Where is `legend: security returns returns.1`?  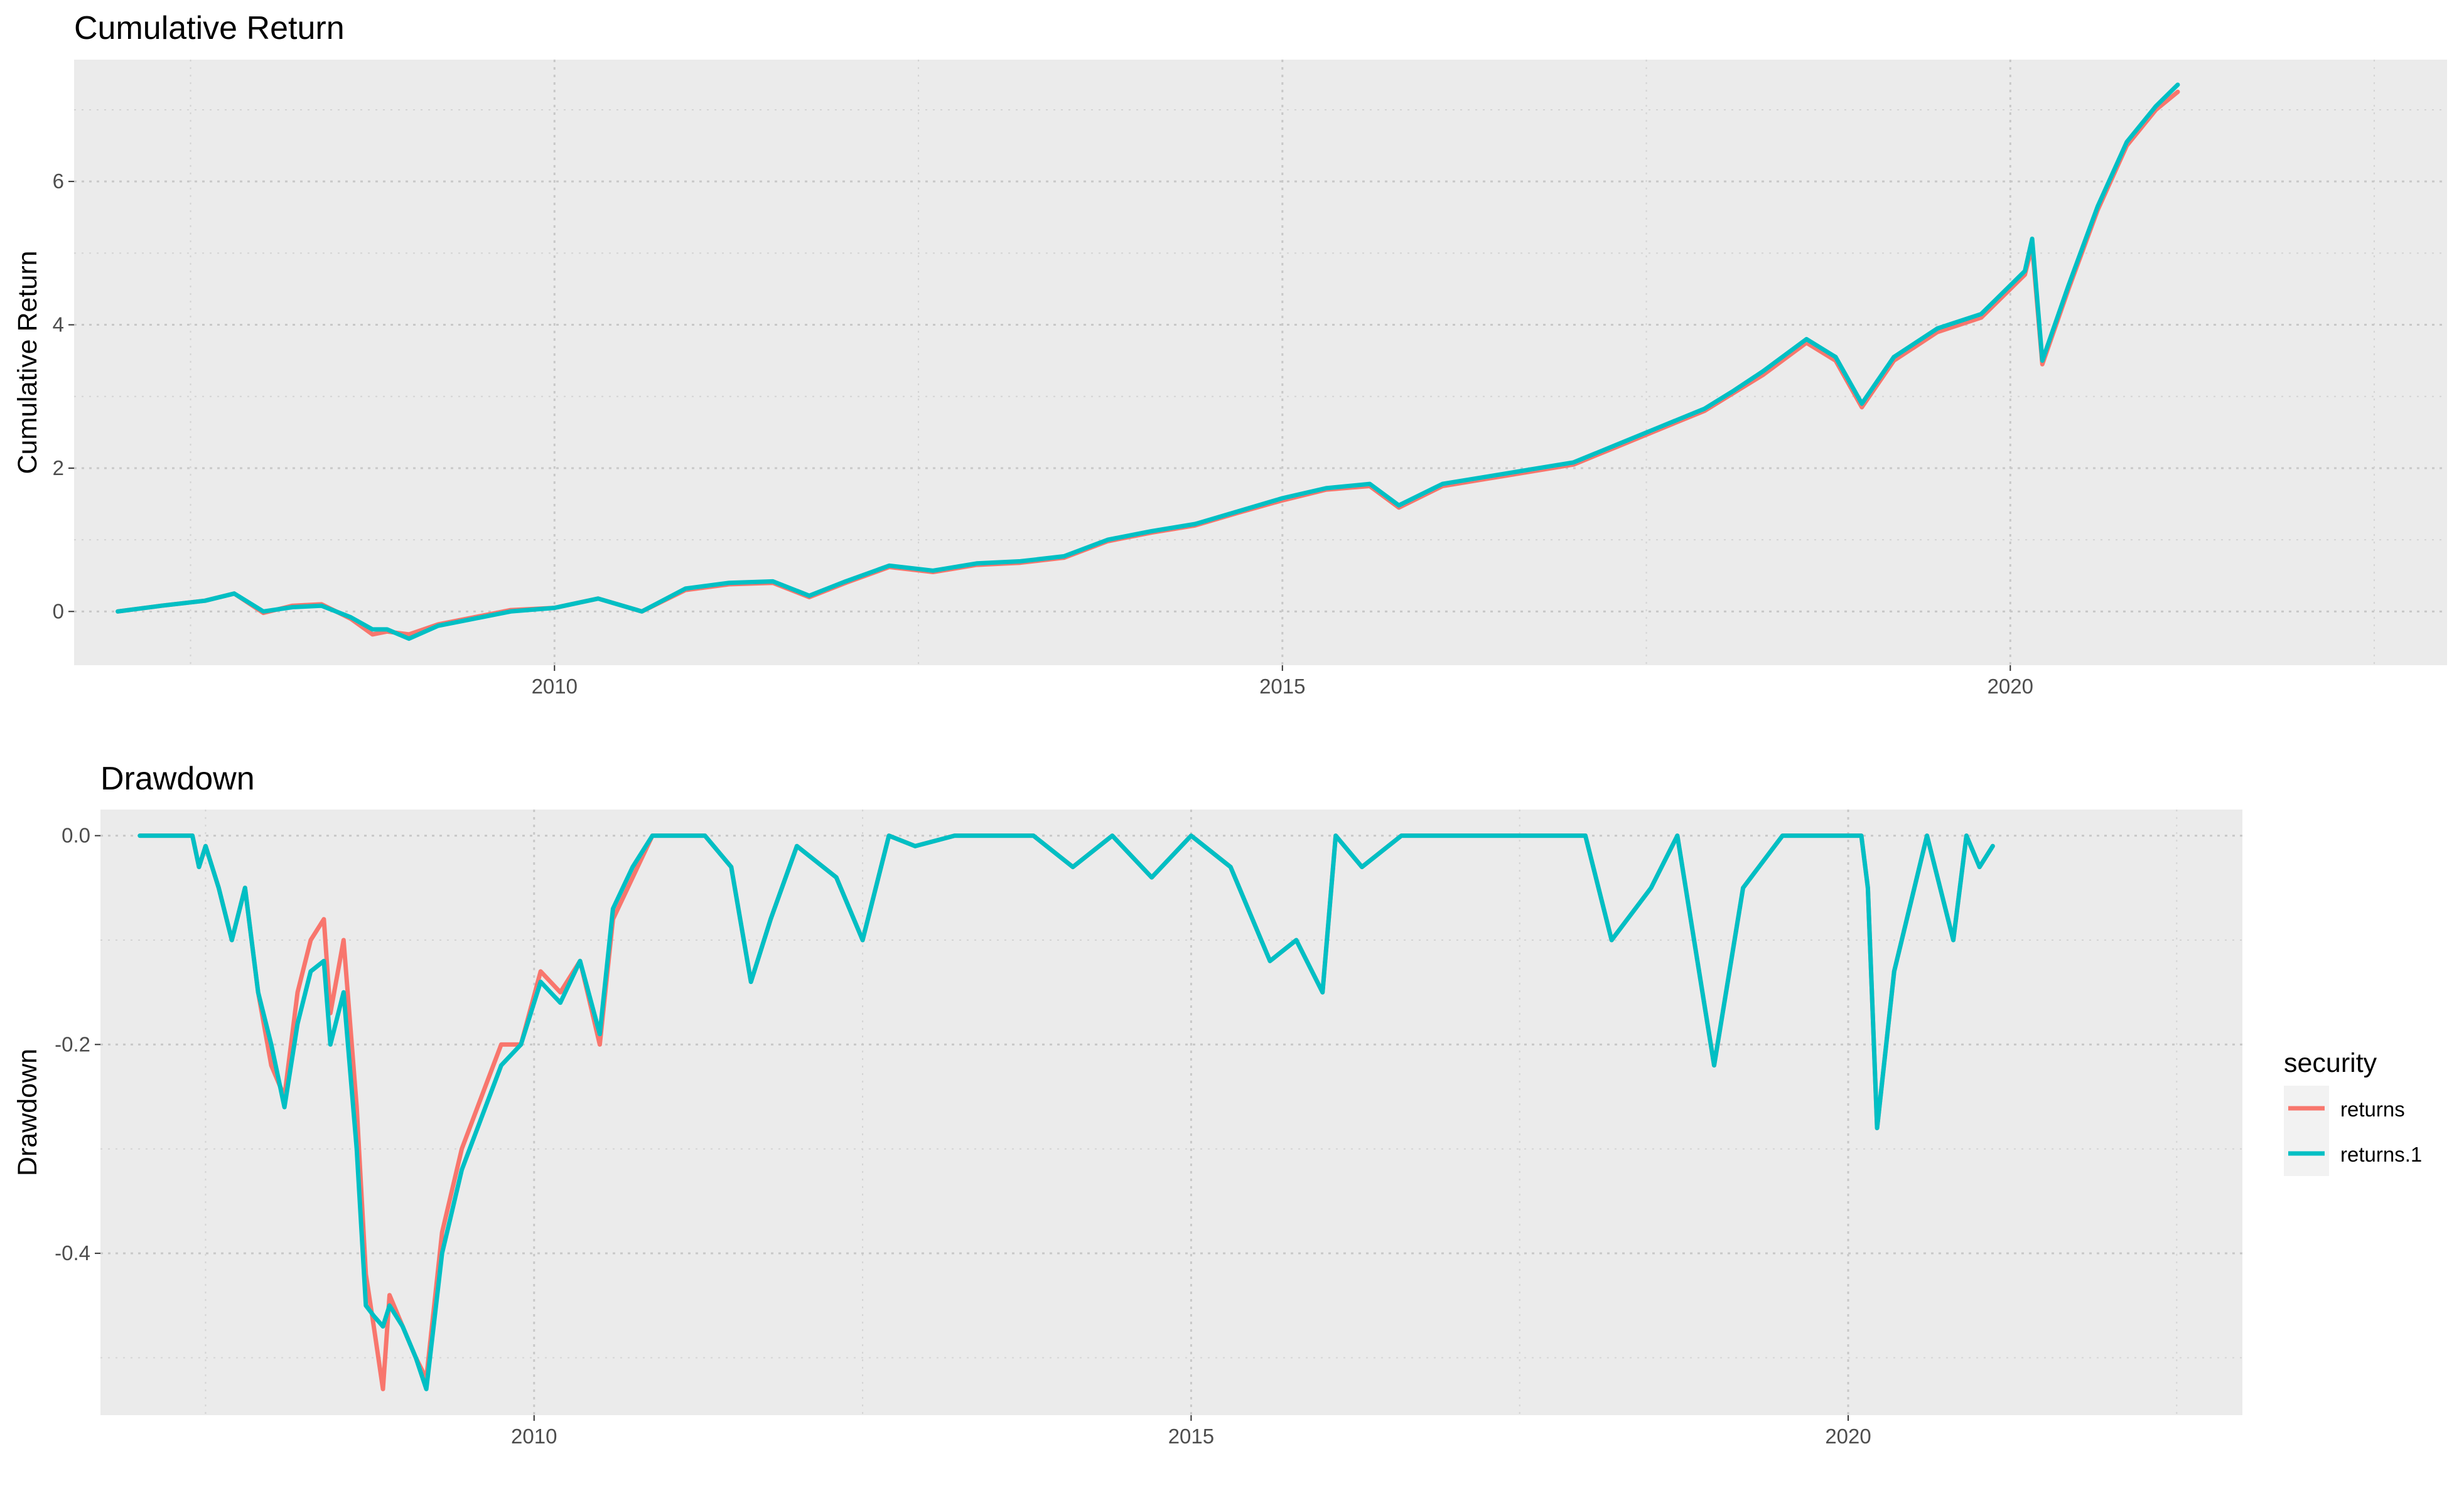 legend: security returns returns.1 is located at coordinates (2353, 1112).